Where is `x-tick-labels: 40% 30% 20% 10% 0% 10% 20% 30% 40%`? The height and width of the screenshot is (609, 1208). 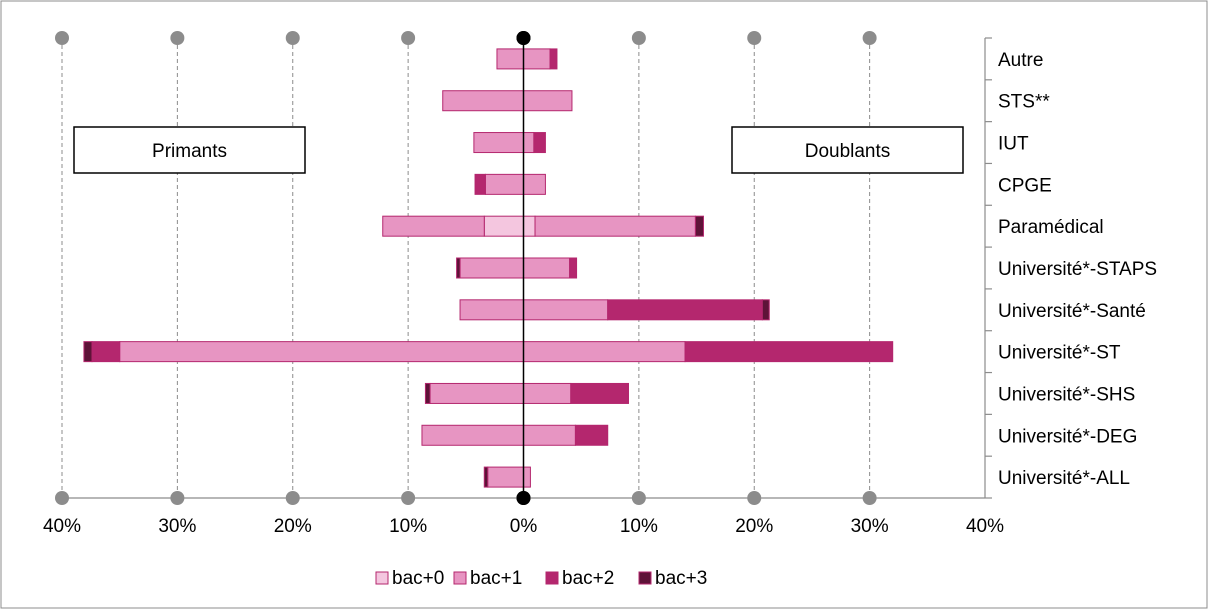 x-tick-labels: 40% 30% 20% 10% 0% 10% 20% 30% 40% is located at coordinates (523, 526).